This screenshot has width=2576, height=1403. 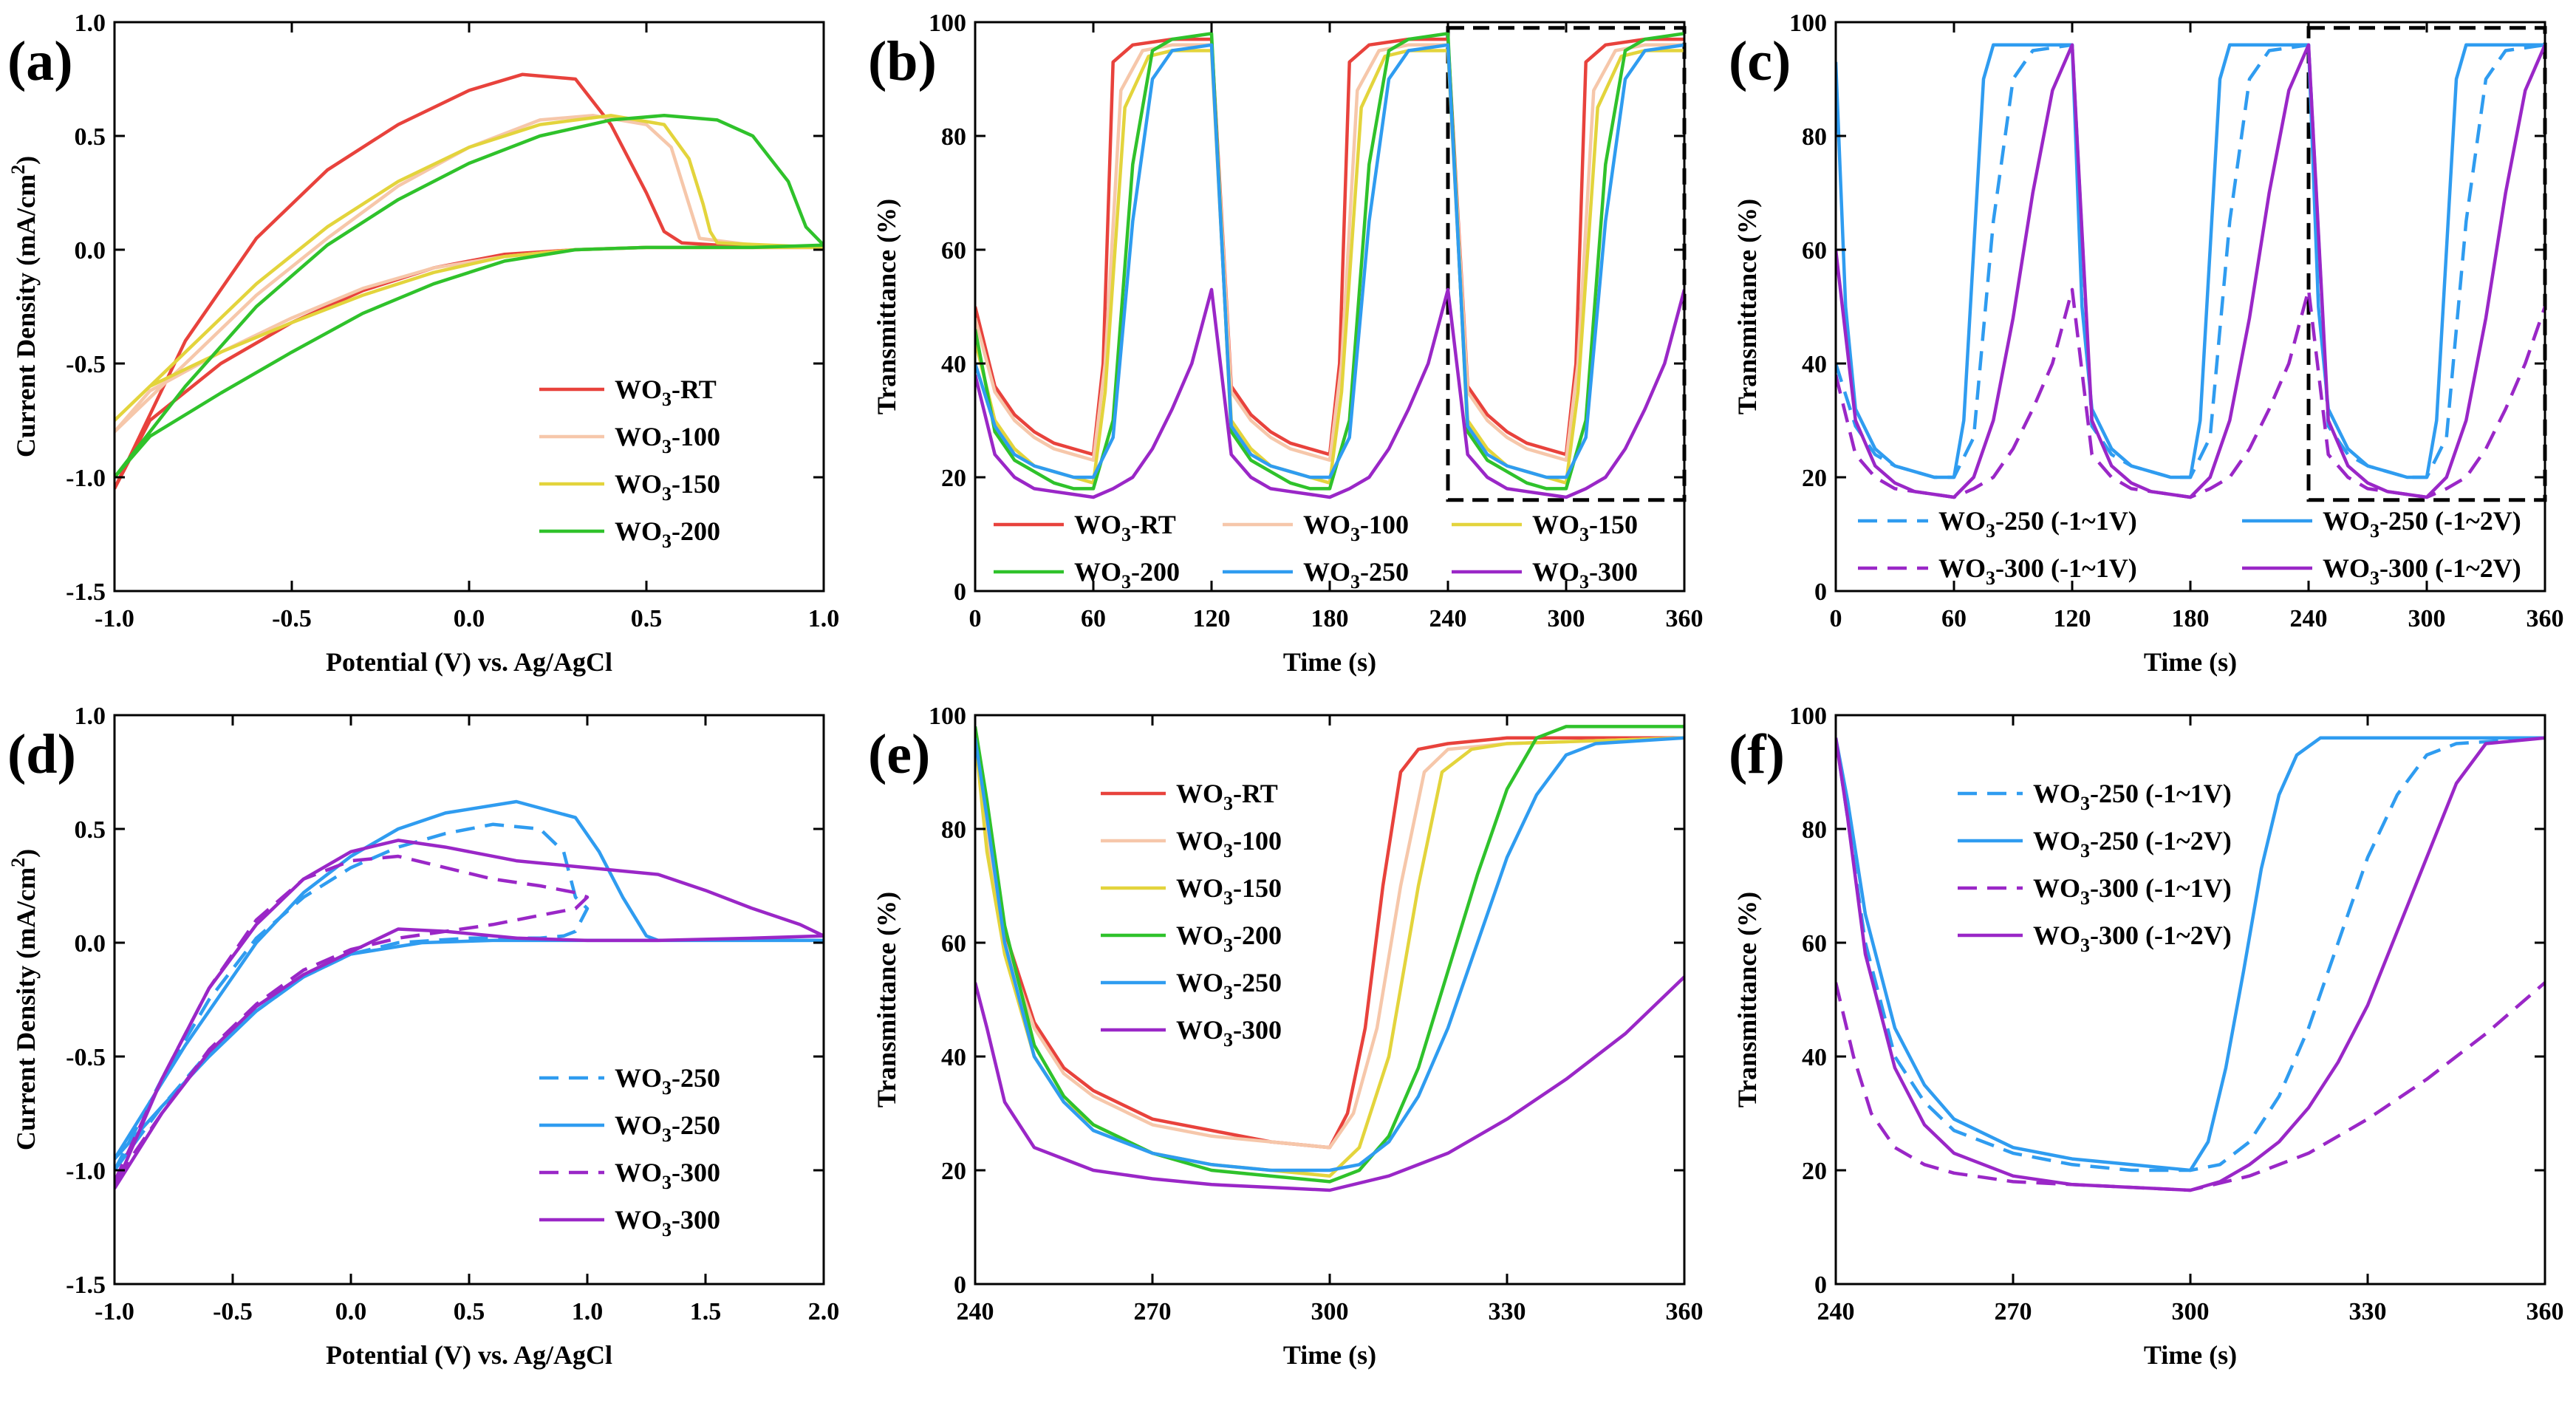 What do you see at coordinates (2037, 524) in the screenshot?
I see `legend-label: WO3-250 (-1~1V)` at bounding box center [2037, 524].